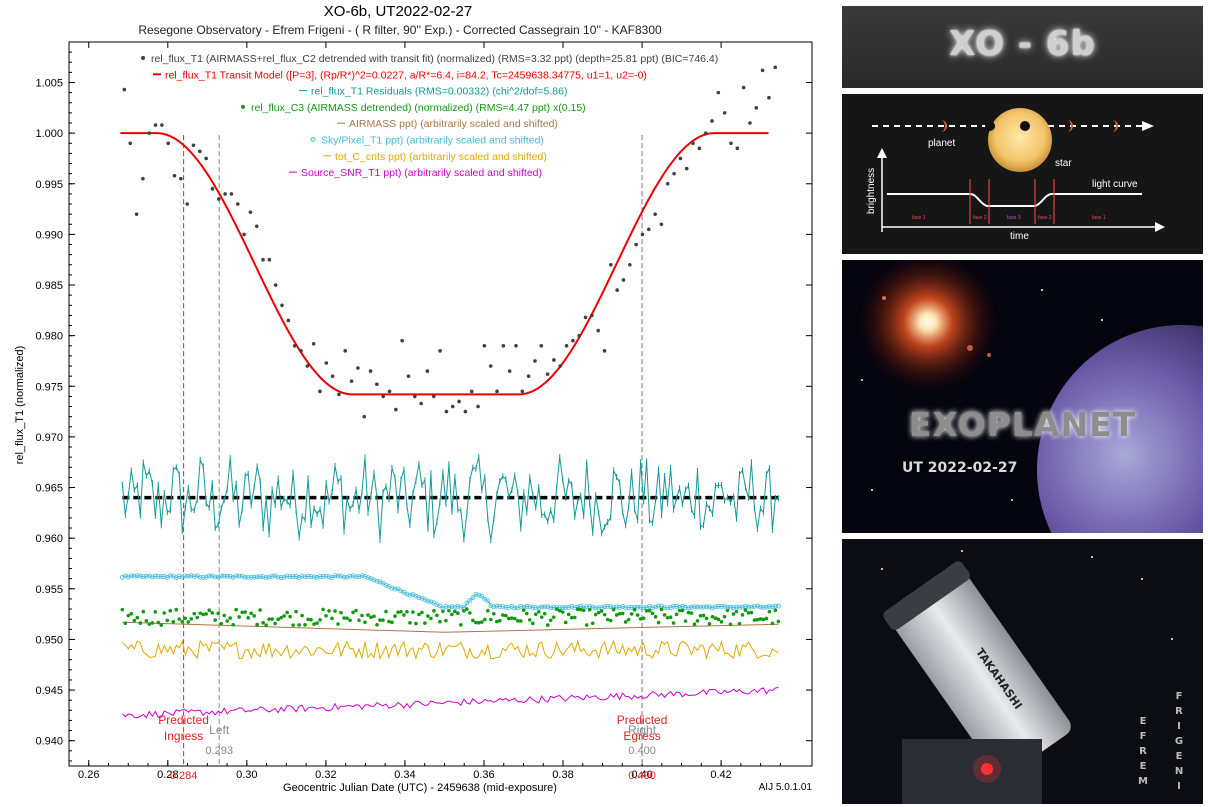 The height and width of the screenshot is (807, 1208). I want to click on telescope-photo-panel: TAKAHASHI EFREM FRIGENI, so click(1022, 671).